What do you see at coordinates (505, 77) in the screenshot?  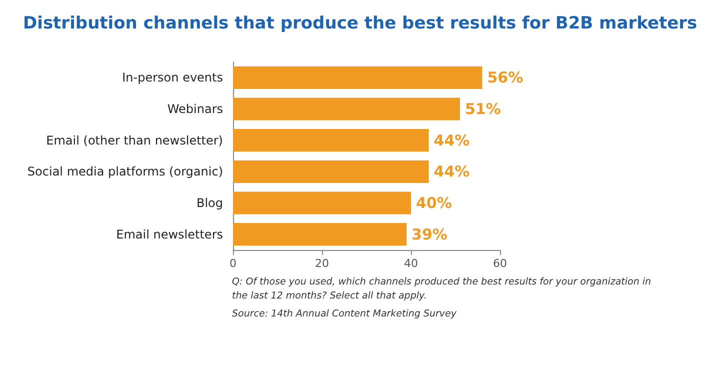 I see `data-label: 56%` at bounding box center [505, 77].